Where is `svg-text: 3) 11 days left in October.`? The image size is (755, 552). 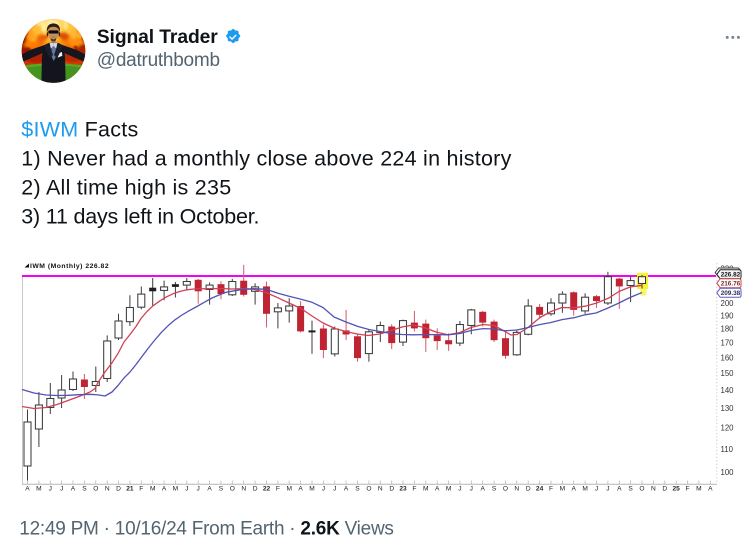 svg-text: 3) 11 days left in October. is located at coordinates (140, 217).